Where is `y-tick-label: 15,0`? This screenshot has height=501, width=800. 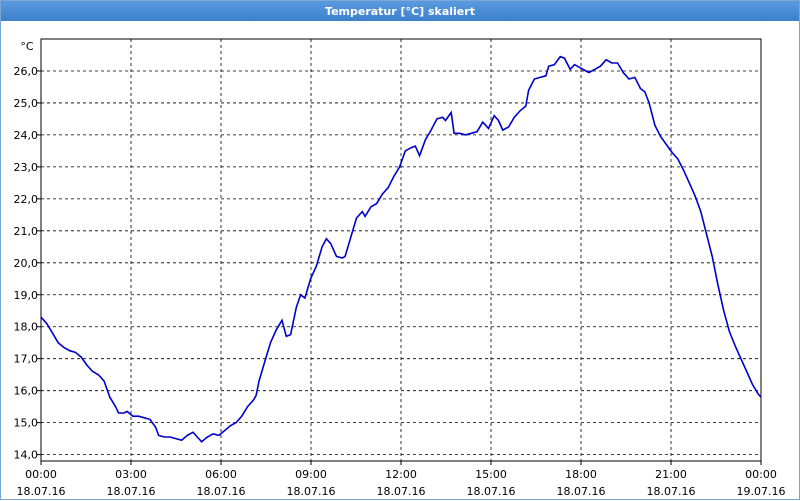
y-tick-label: 15,0 is located at coordinates (26, 423).